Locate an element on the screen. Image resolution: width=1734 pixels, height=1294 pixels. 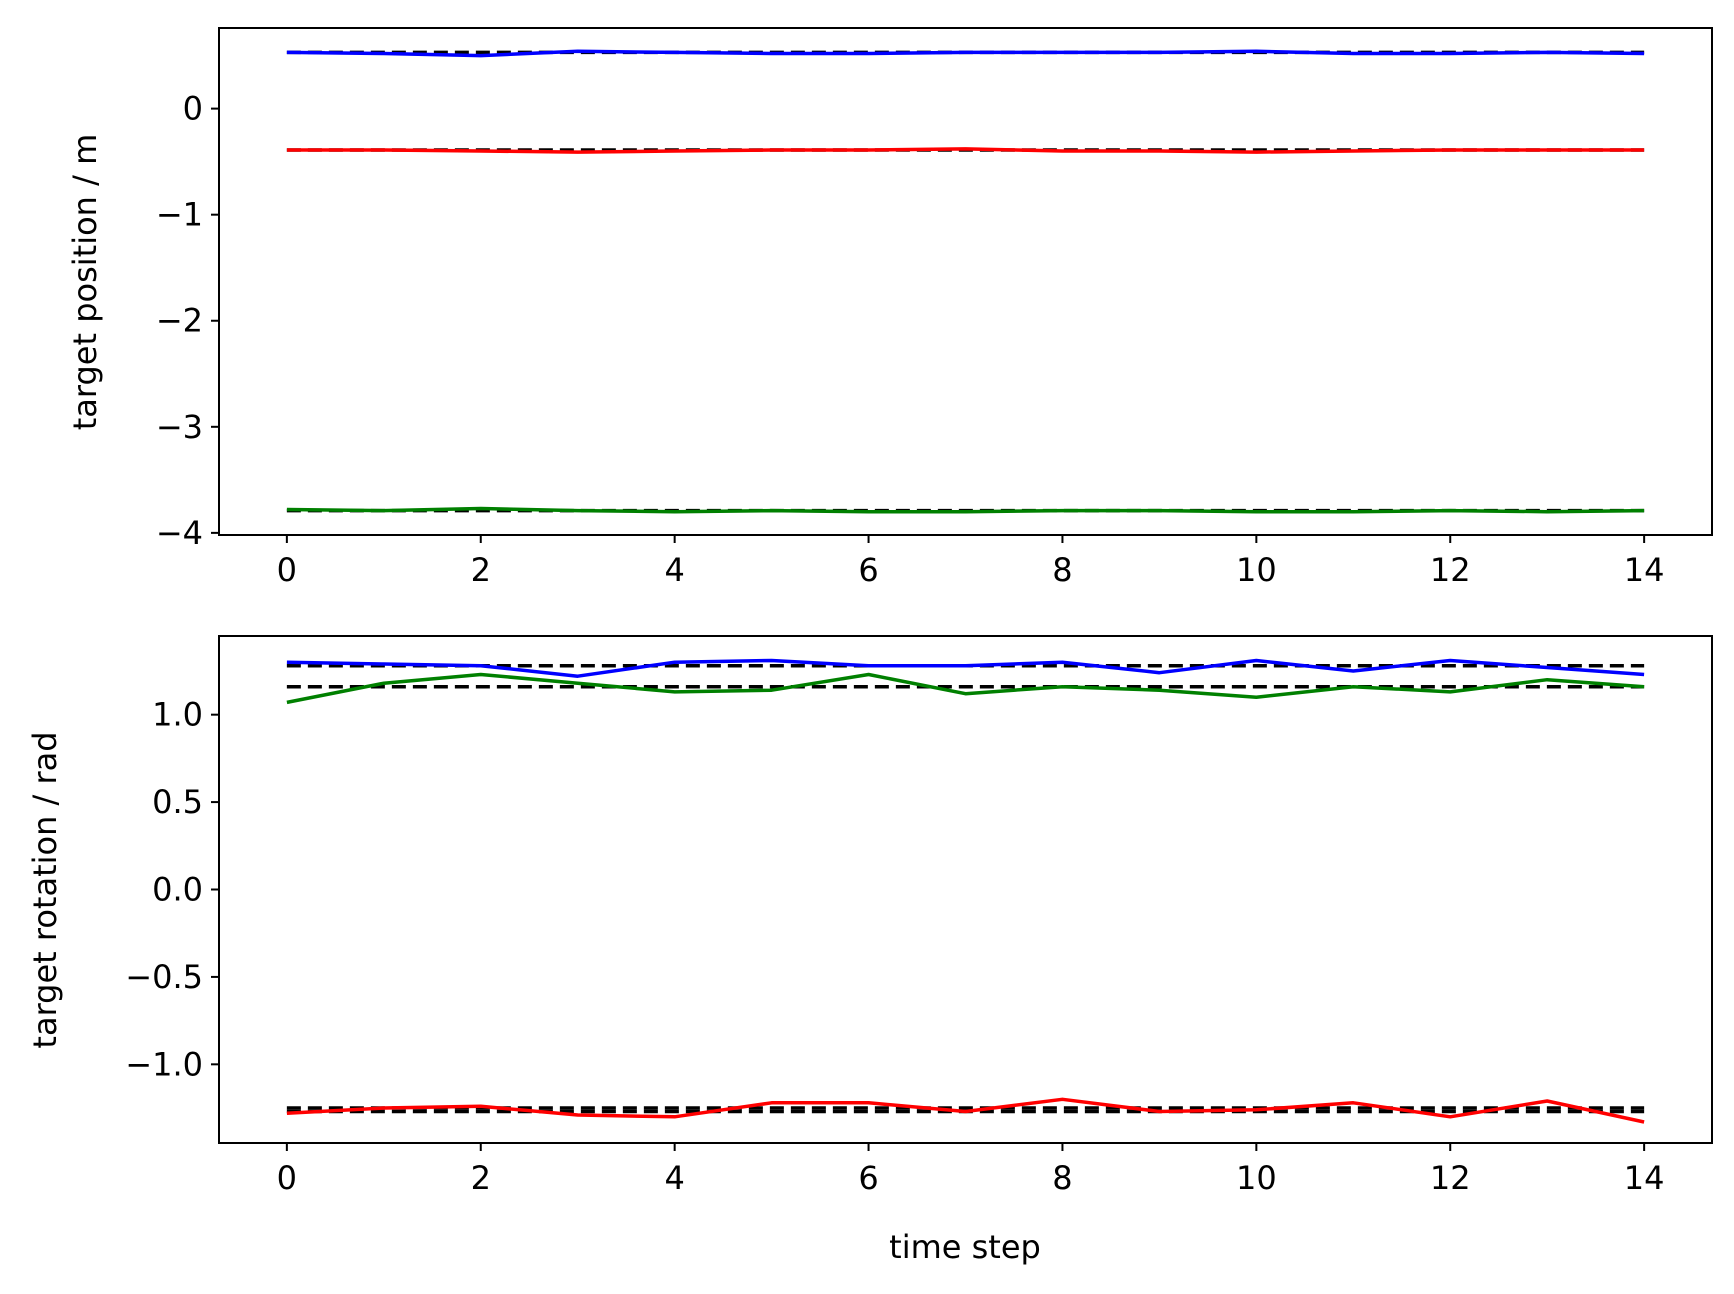
rotation-x-tick-label: 8 is located at coordinates (1062, 1178).